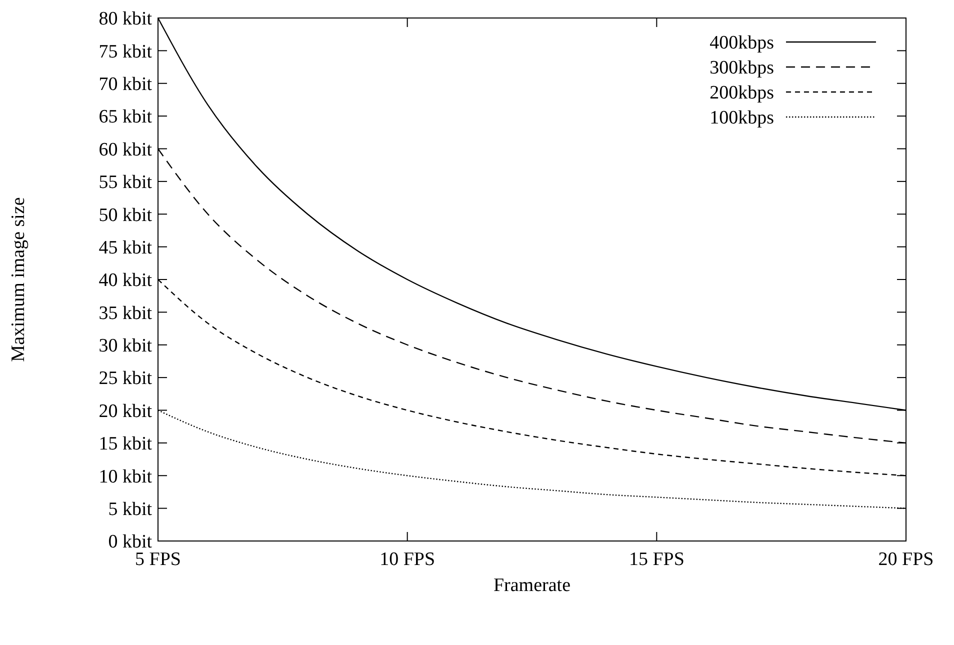  Describe the element at coordinates (125, 411) in the screenshot. I see `y-tick-label: 20 kbit` at that location.